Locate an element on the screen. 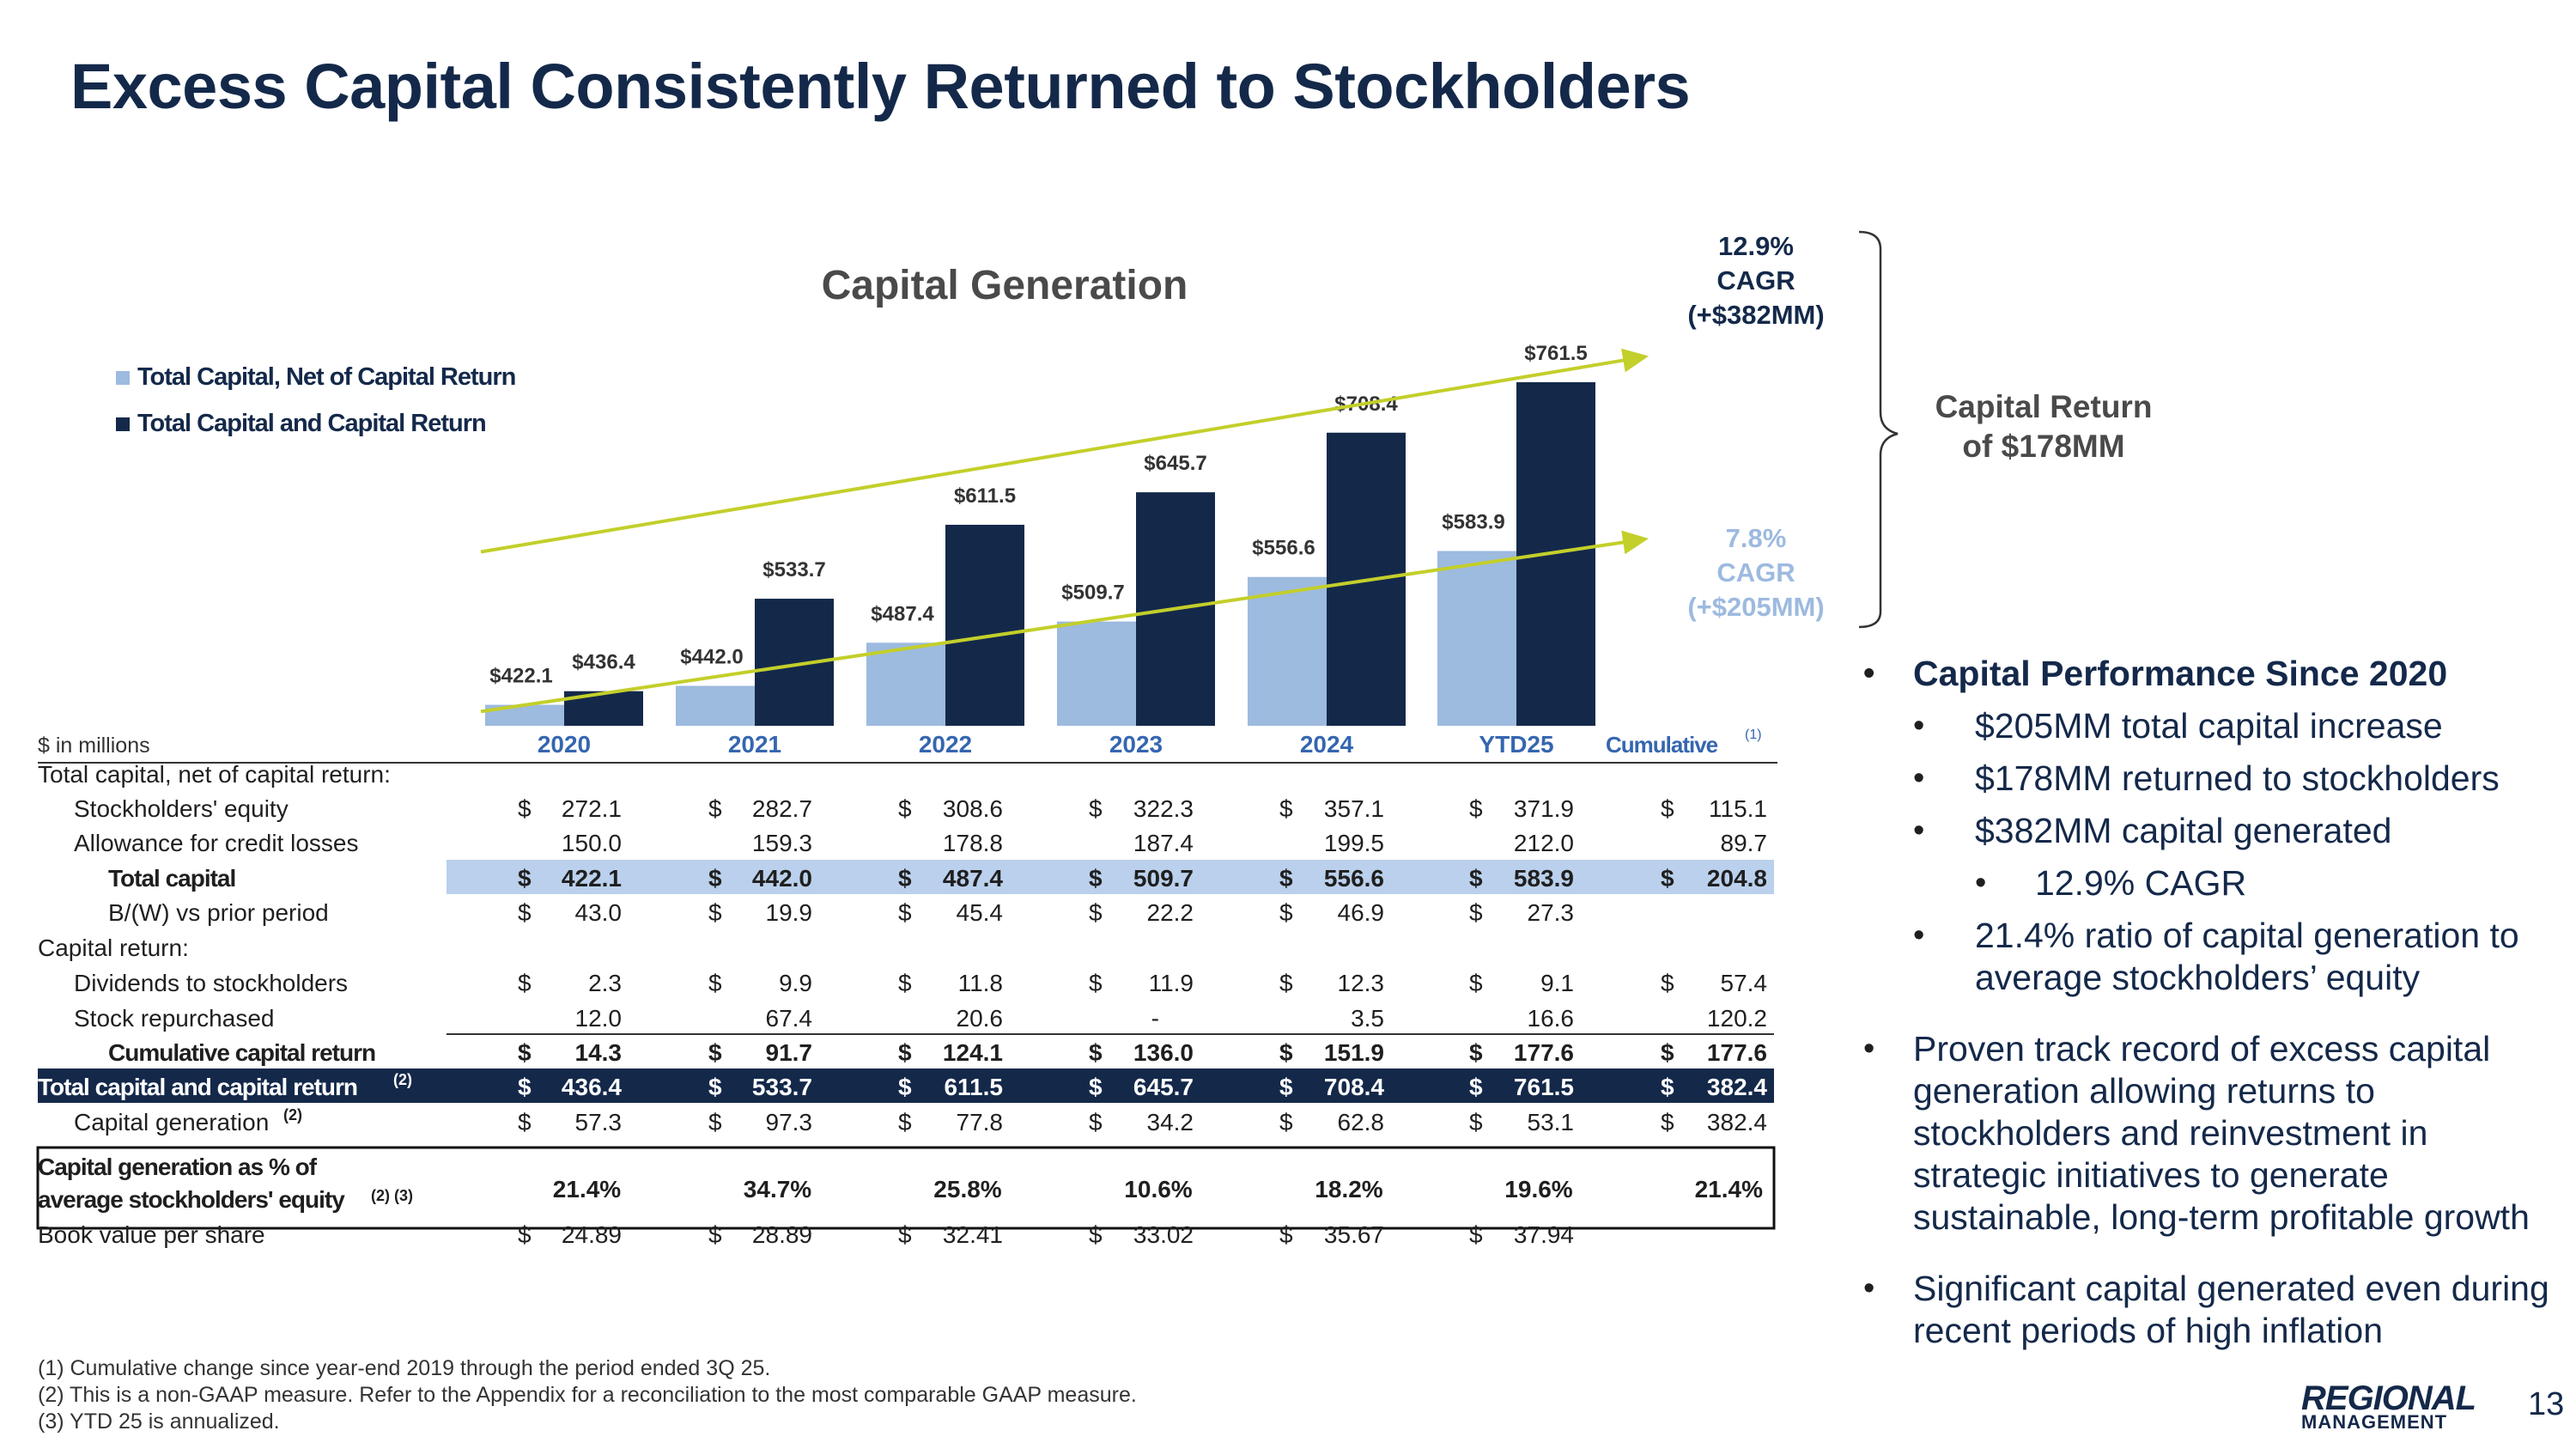 Image resolution: width=2576 pixels, height=1449 pixels. row-label-line2: average stockholders' equity is located at coordinates (191, 1199).